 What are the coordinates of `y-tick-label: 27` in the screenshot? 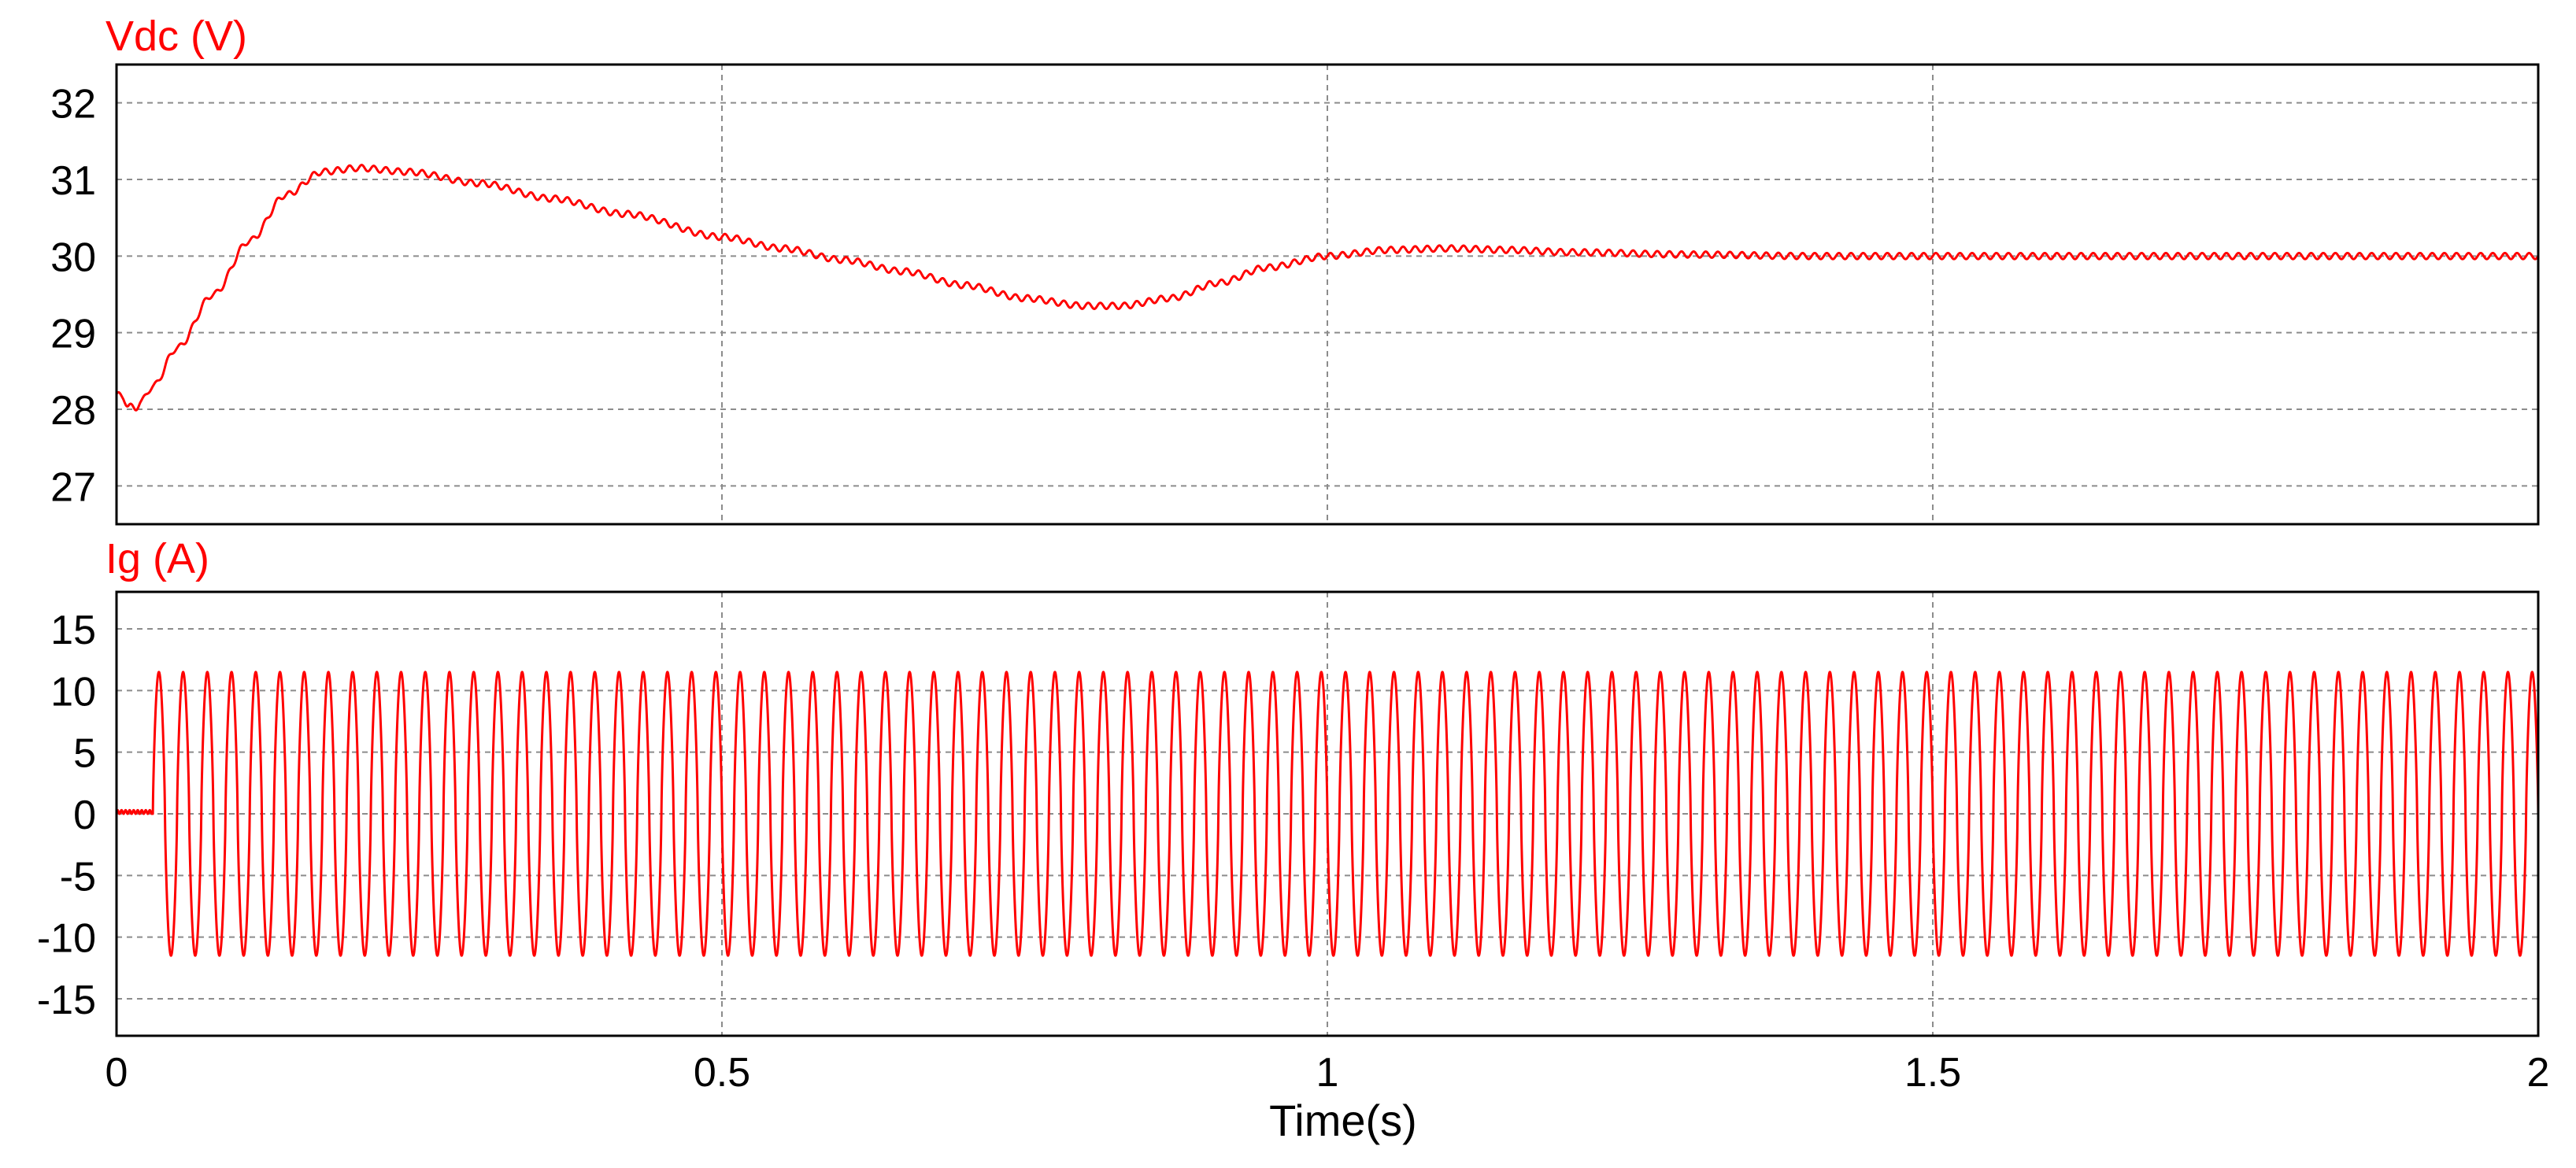 It's located at (73, 487).